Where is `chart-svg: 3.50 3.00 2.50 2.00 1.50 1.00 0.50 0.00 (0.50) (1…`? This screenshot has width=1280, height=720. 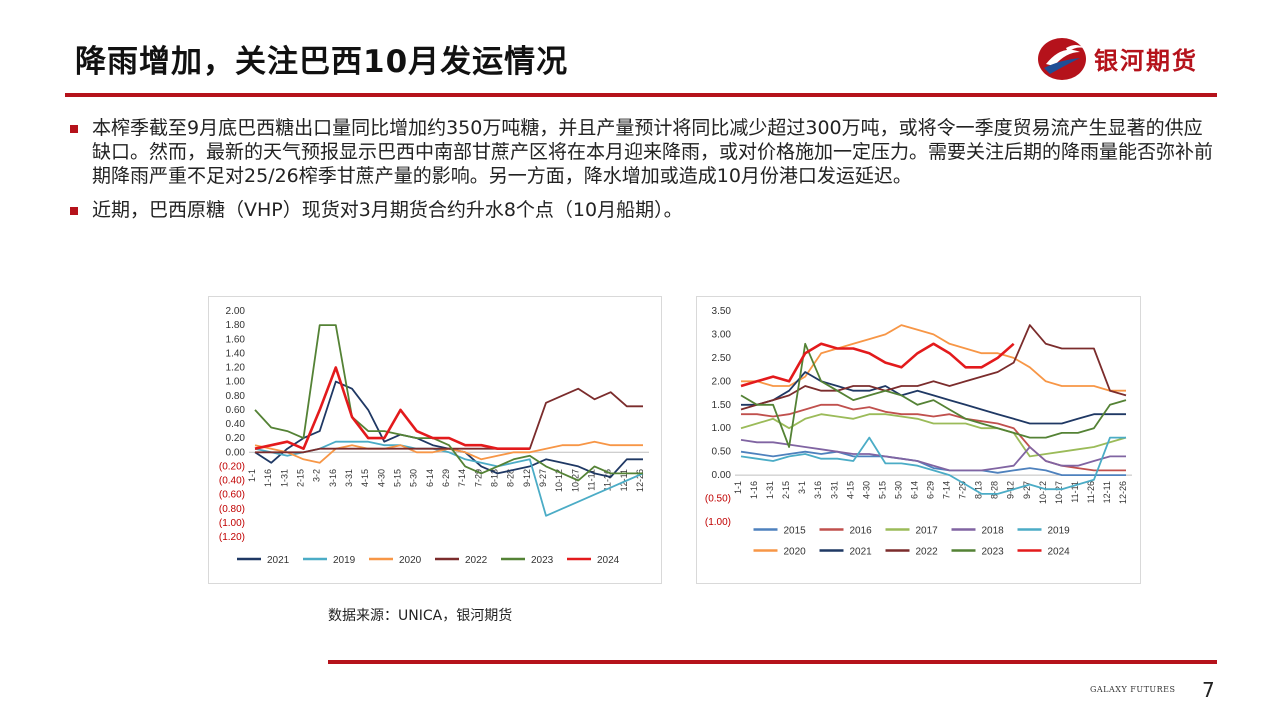
chart-svg: 3.50 3.00 2.50 2.00 1.50 1.00 0.50 0.00 (0.50) (1… is located at coordinates (918, 432).